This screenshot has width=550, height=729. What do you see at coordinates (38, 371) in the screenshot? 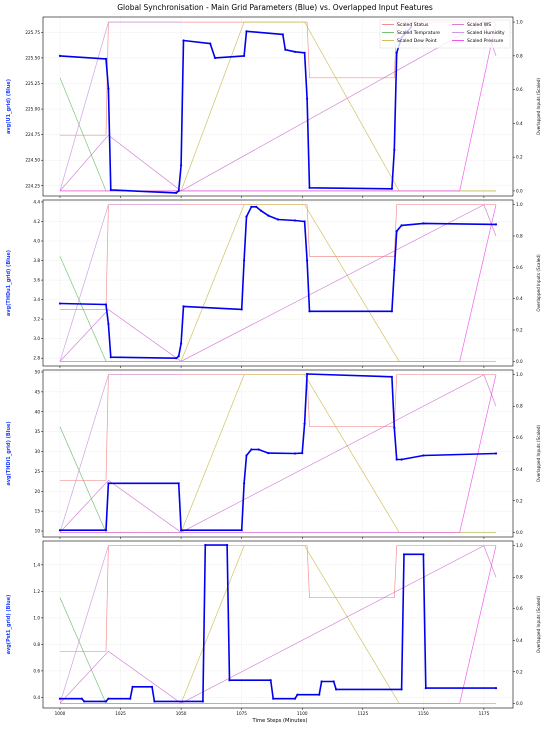
I see `y-tick-label: 50` at bounding box center [38, 371].